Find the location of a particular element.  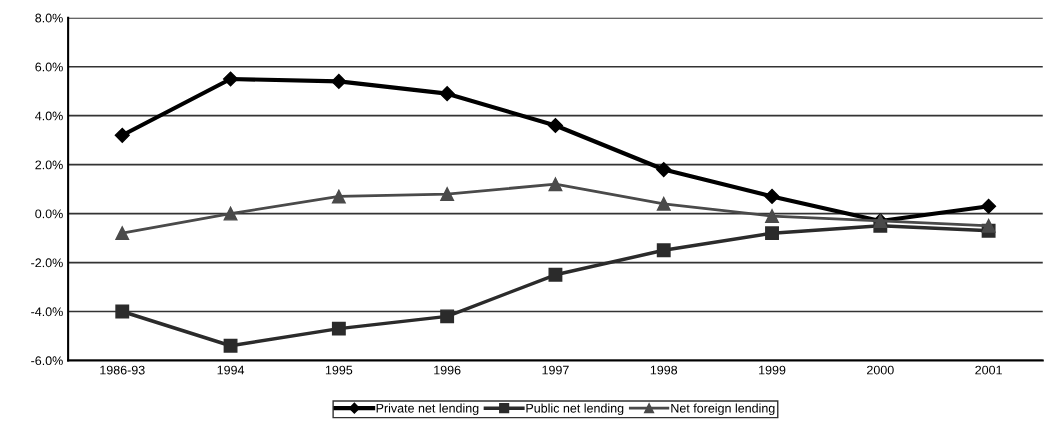

y-tick-label: -2.0% is located at coordinates (47, 263).